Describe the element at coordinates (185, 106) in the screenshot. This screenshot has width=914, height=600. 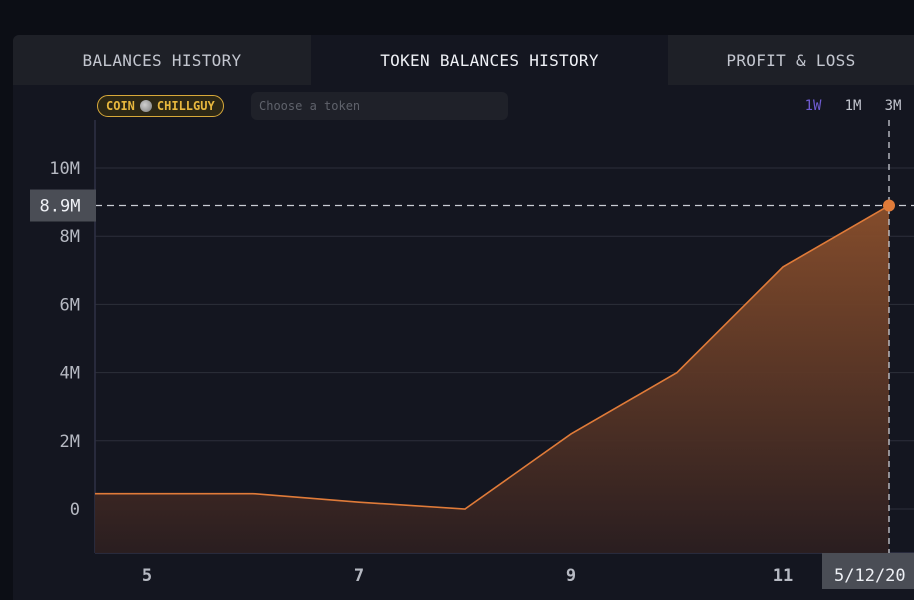
I see `token-name: CHILLGUY` at that location.